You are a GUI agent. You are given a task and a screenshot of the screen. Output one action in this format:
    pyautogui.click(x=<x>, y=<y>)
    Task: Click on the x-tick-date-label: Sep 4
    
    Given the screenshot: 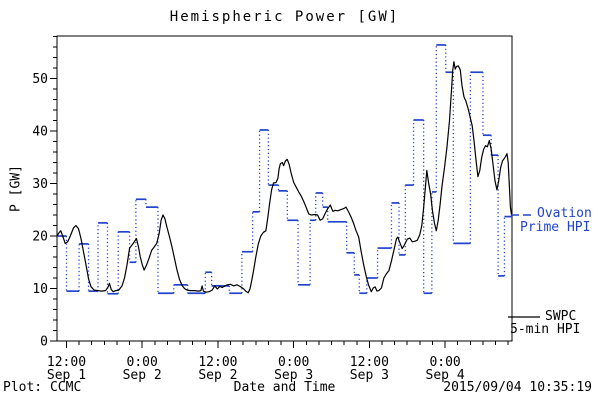 What is the action you would take?
    pyautogui.click(x=445, y=375)
    